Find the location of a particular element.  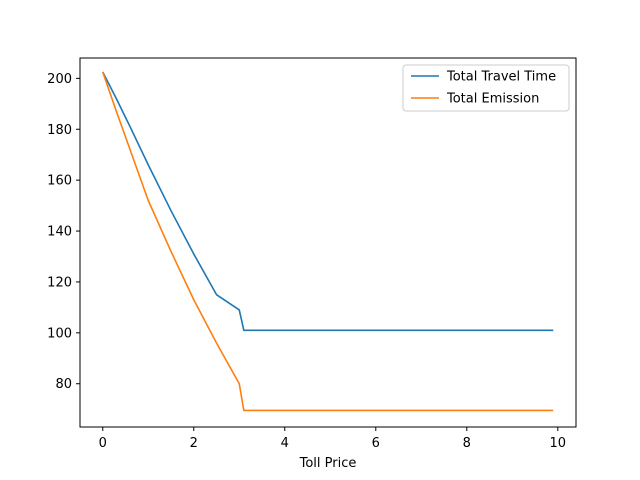

x-tick-label: 10 is located at coordinates (558, 443).